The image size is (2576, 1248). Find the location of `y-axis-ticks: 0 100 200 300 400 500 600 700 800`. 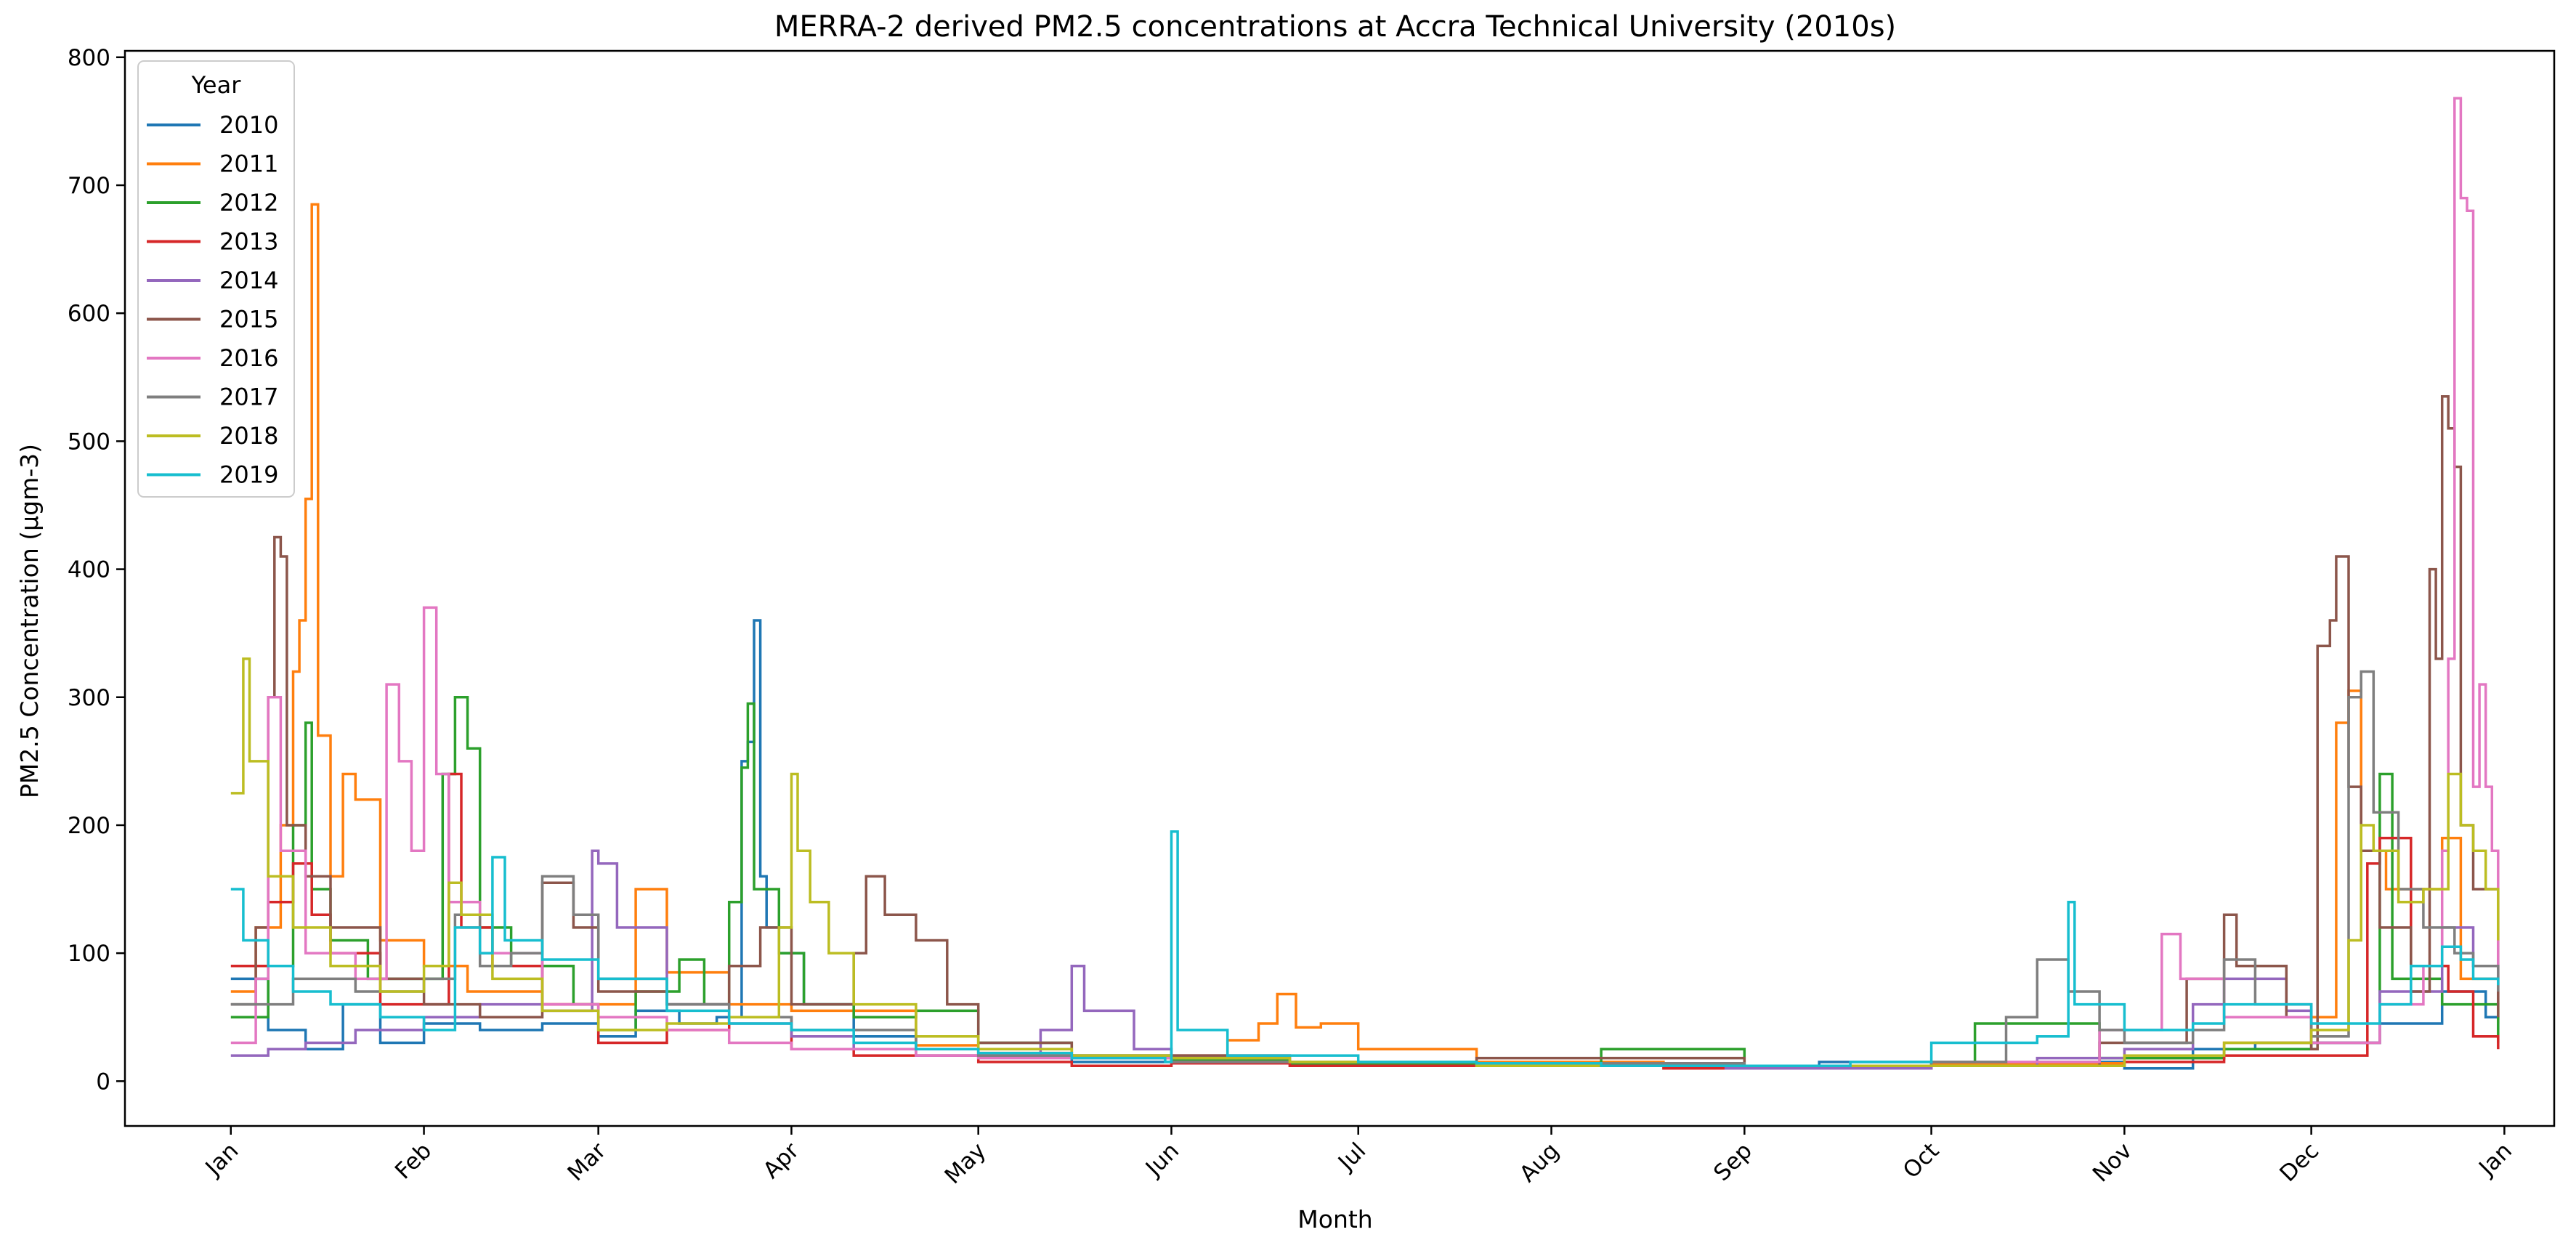

y-axis-ticks: 0 100 200 300 400 500 600 700 800 is located at coordinates (97, 570).